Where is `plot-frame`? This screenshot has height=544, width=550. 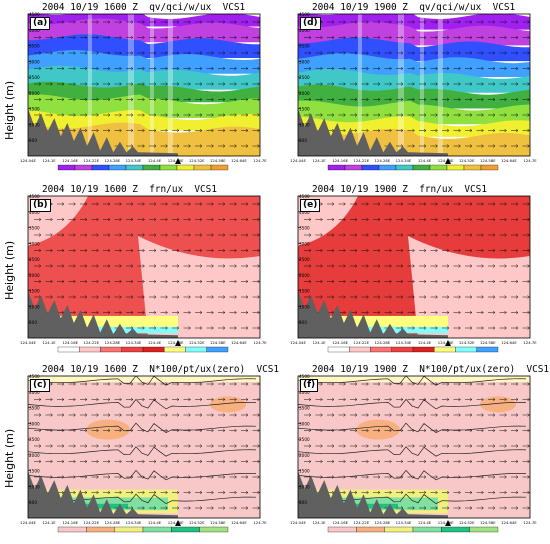
plot-frame is located at coordinates (414, 447).